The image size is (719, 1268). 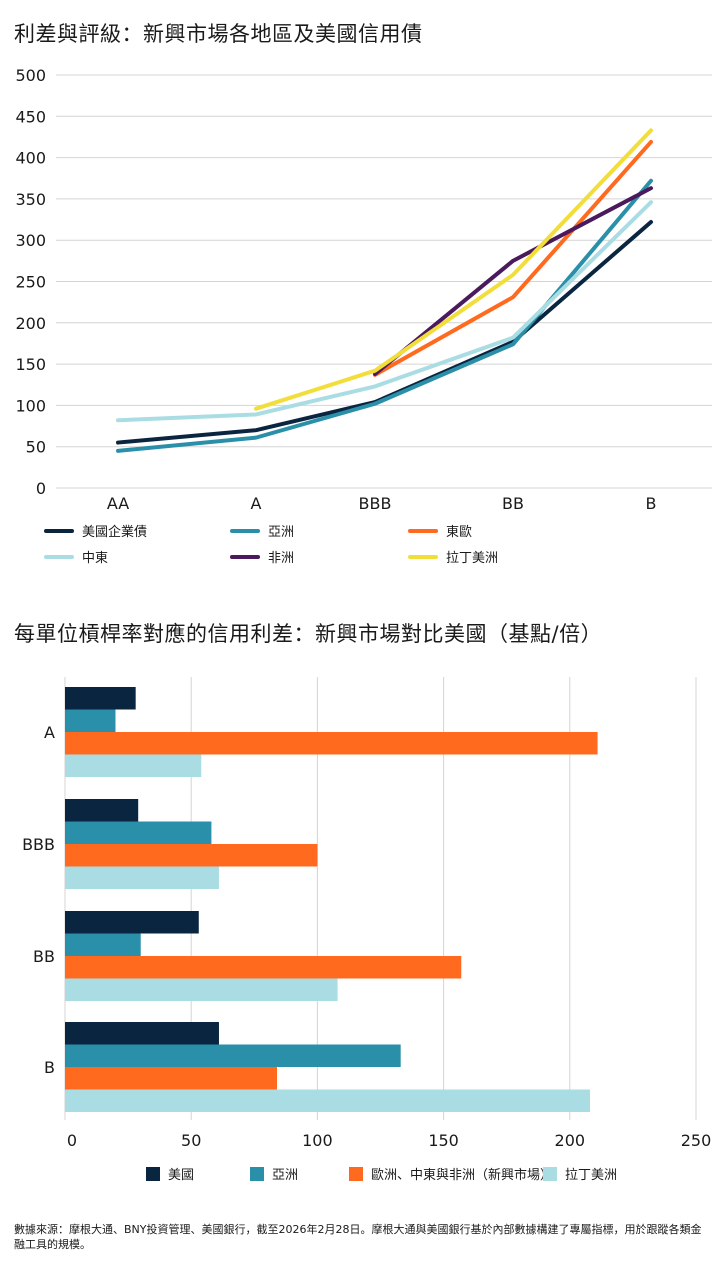 What do you see at coordinates (570, 1140) in the screenshot?
I see `x-tick-label: 200` at bounding box center [570, 1140].